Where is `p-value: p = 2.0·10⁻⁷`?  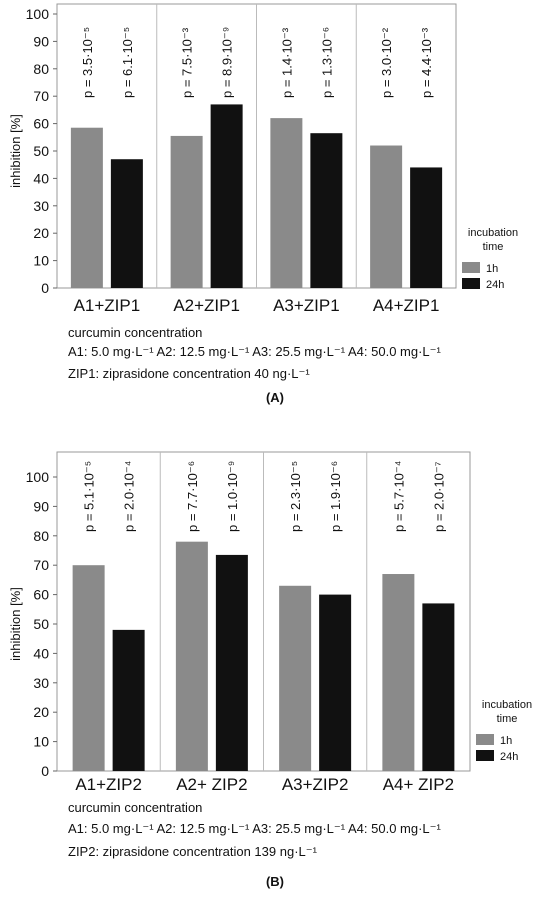
p-value: p = 2.0·10⁻⁷ is located at coordinates (438, 496).